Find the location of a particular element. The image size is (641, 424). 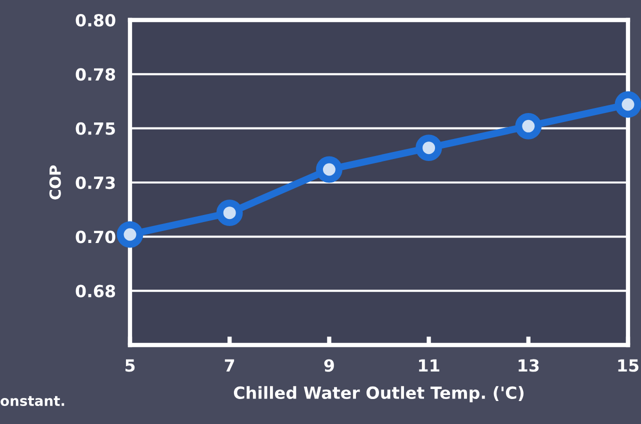

x-tick-label: 9 is located at coordinates (329, 365).